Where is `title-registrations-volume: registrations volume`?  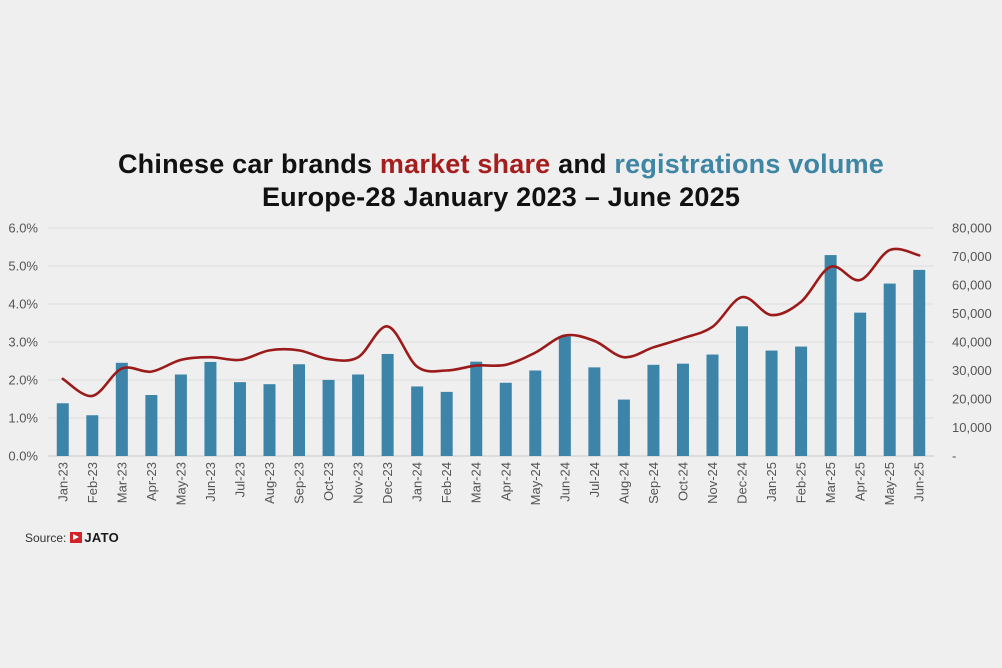
title-registrations-volume: registrations volume is located at coordinates (749, 164).